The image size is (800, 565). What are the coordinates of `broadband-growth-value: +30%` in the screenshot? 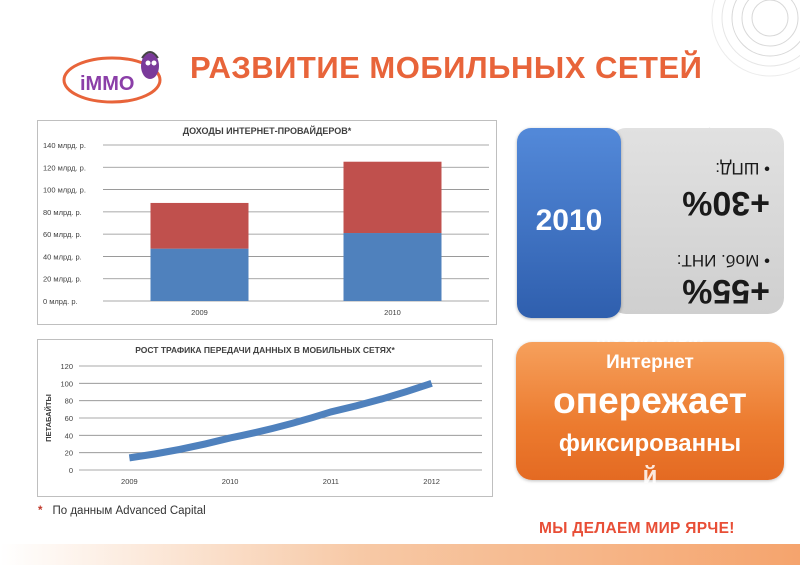 It's located at (726, 203).